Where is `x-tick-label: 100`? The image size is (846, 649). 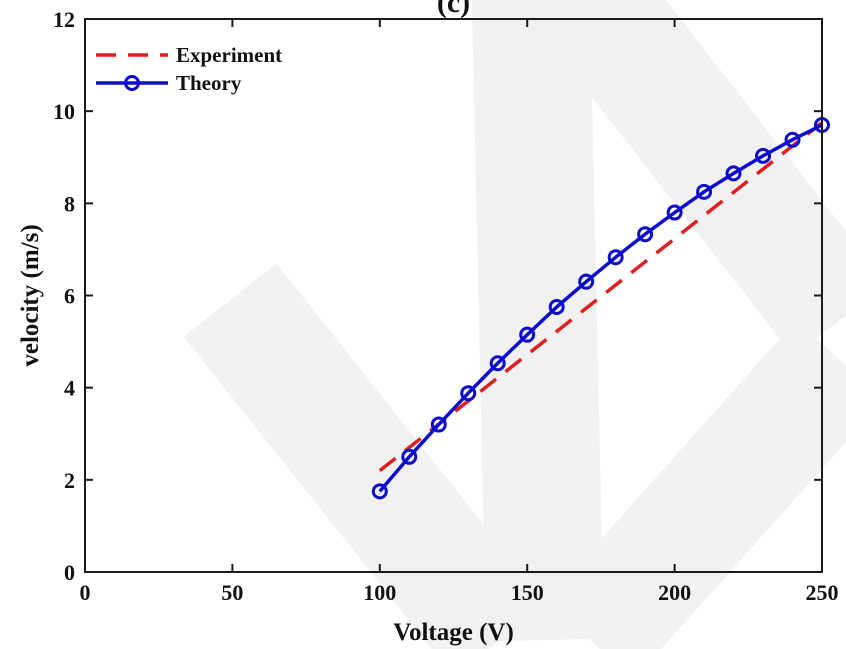 x-tick-label: 100 is located at coordinates (379, 592).